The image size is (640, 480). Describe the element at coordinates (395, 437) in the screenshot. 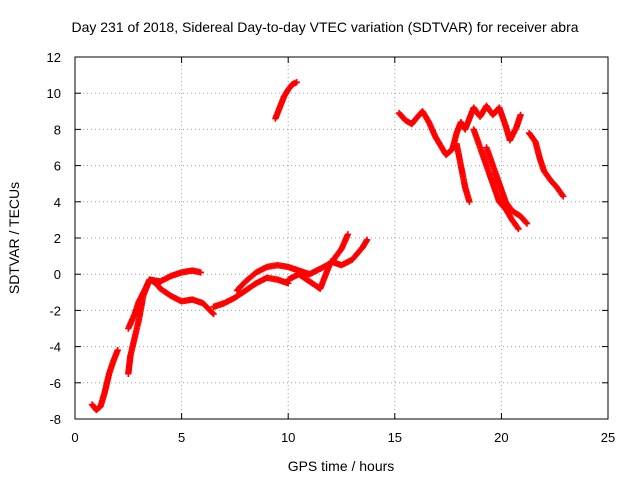

I see `x-tick-label: 15` at that location.